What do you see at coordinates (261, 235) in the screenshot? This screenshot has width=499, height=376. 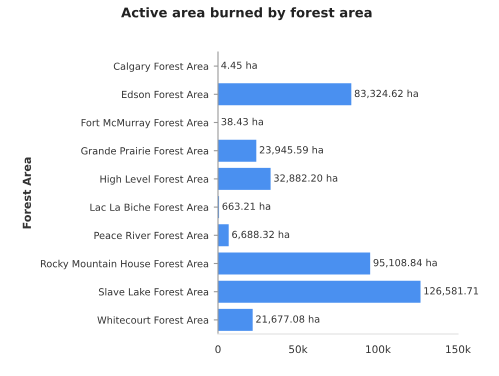 I see `data-label: 6,688.32 ha` at bounding box center [261, 235].